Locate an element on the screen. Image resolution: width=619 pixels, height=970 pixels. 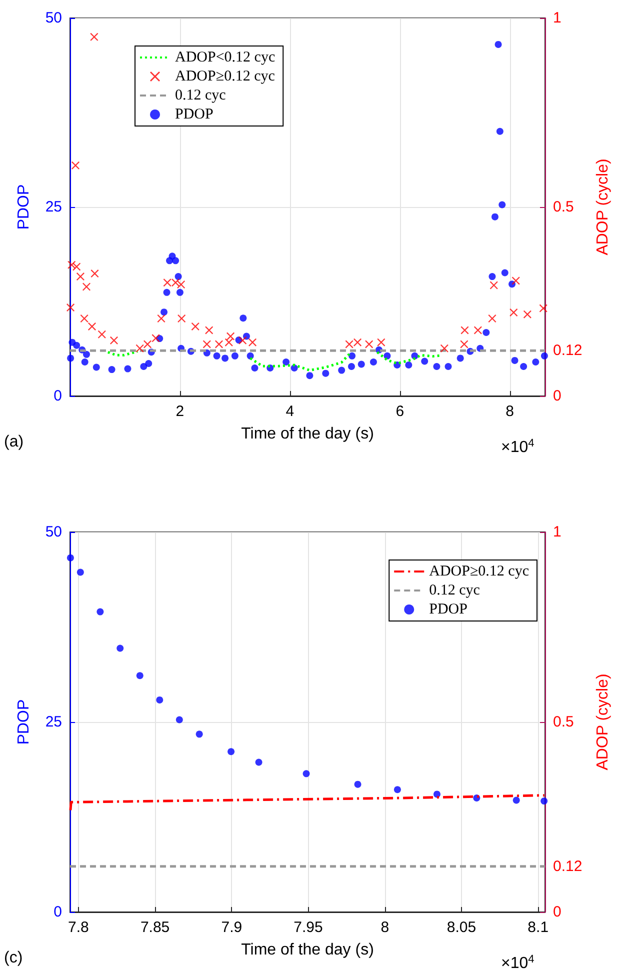
x-tick-label: 7.8 is located at coordinates (78, 927).